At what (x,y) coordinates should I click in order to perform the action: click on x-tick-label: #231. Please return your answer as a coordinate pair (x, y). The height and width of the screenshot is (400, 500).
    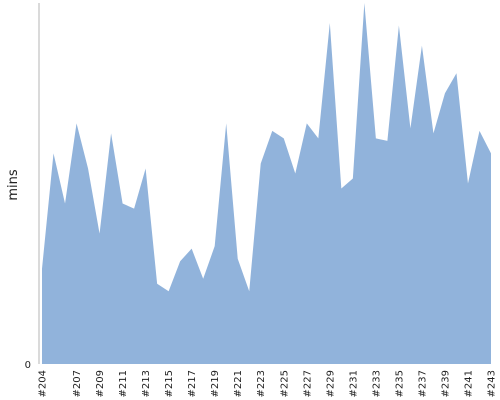
    Looking at the image, I should click on (353, 383).